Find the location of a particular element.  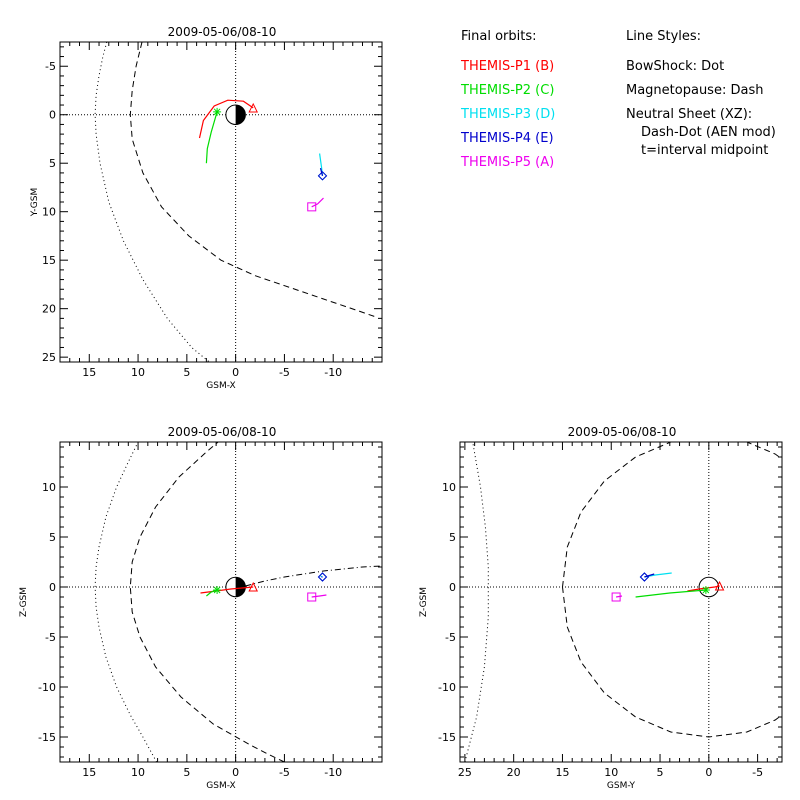

xy-ytick-label: 10 is located at coordinates (49, 212).